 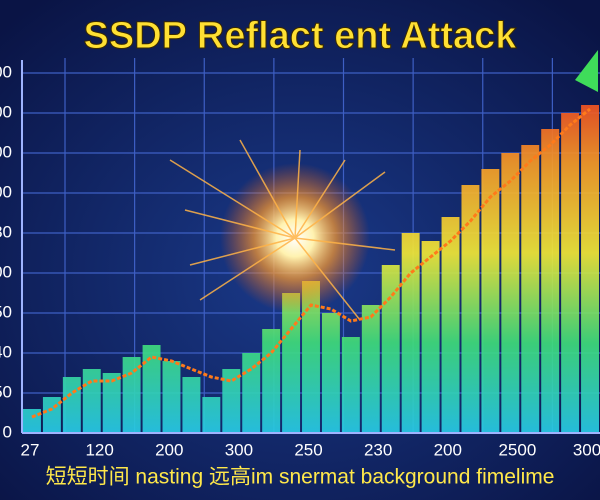 I want to click on x-tick-label: 120, so click(x=99, y=449).